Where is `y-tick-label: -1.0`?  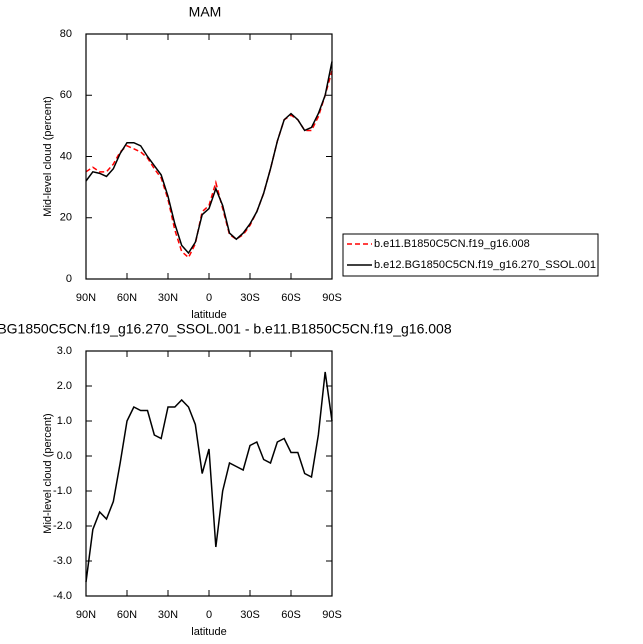
y-tick-label: -1.0 is located at coordinates (62, 491).